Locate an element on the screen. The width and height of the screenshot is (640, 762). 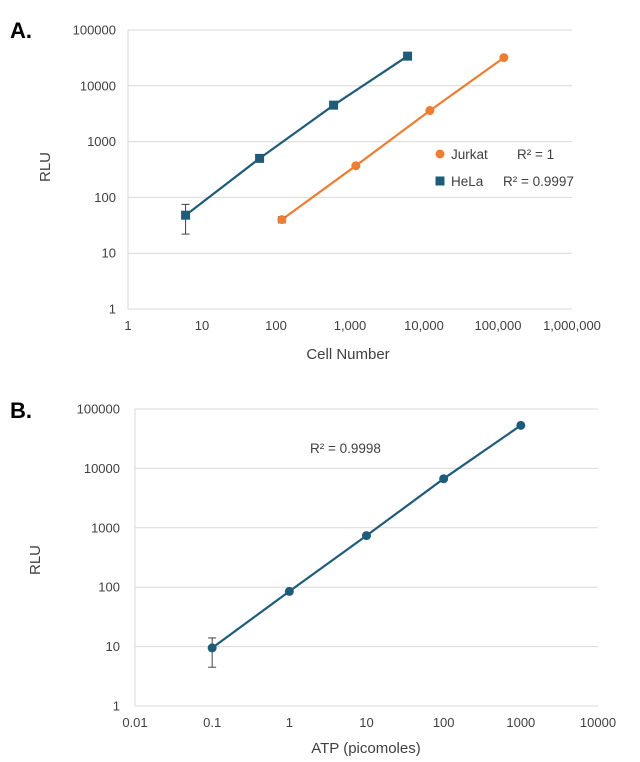
x-tick-label-a-4: 10,000 is located at coordinates (424, 325).